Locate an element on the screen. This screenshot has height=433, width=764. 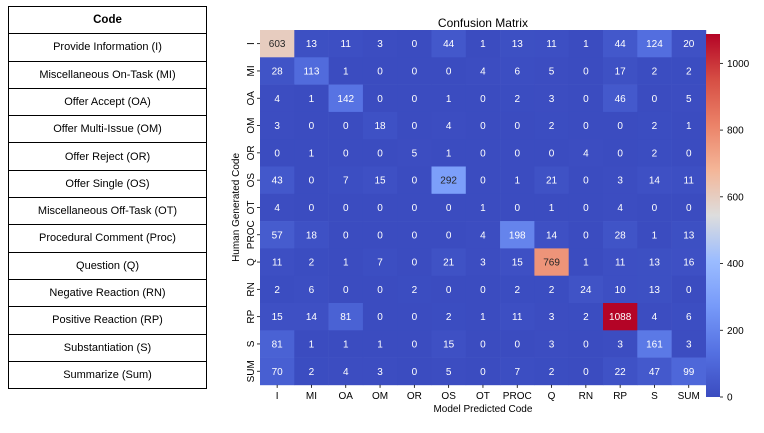
cell-value-label: 24 is located at coordinates (586, 290).